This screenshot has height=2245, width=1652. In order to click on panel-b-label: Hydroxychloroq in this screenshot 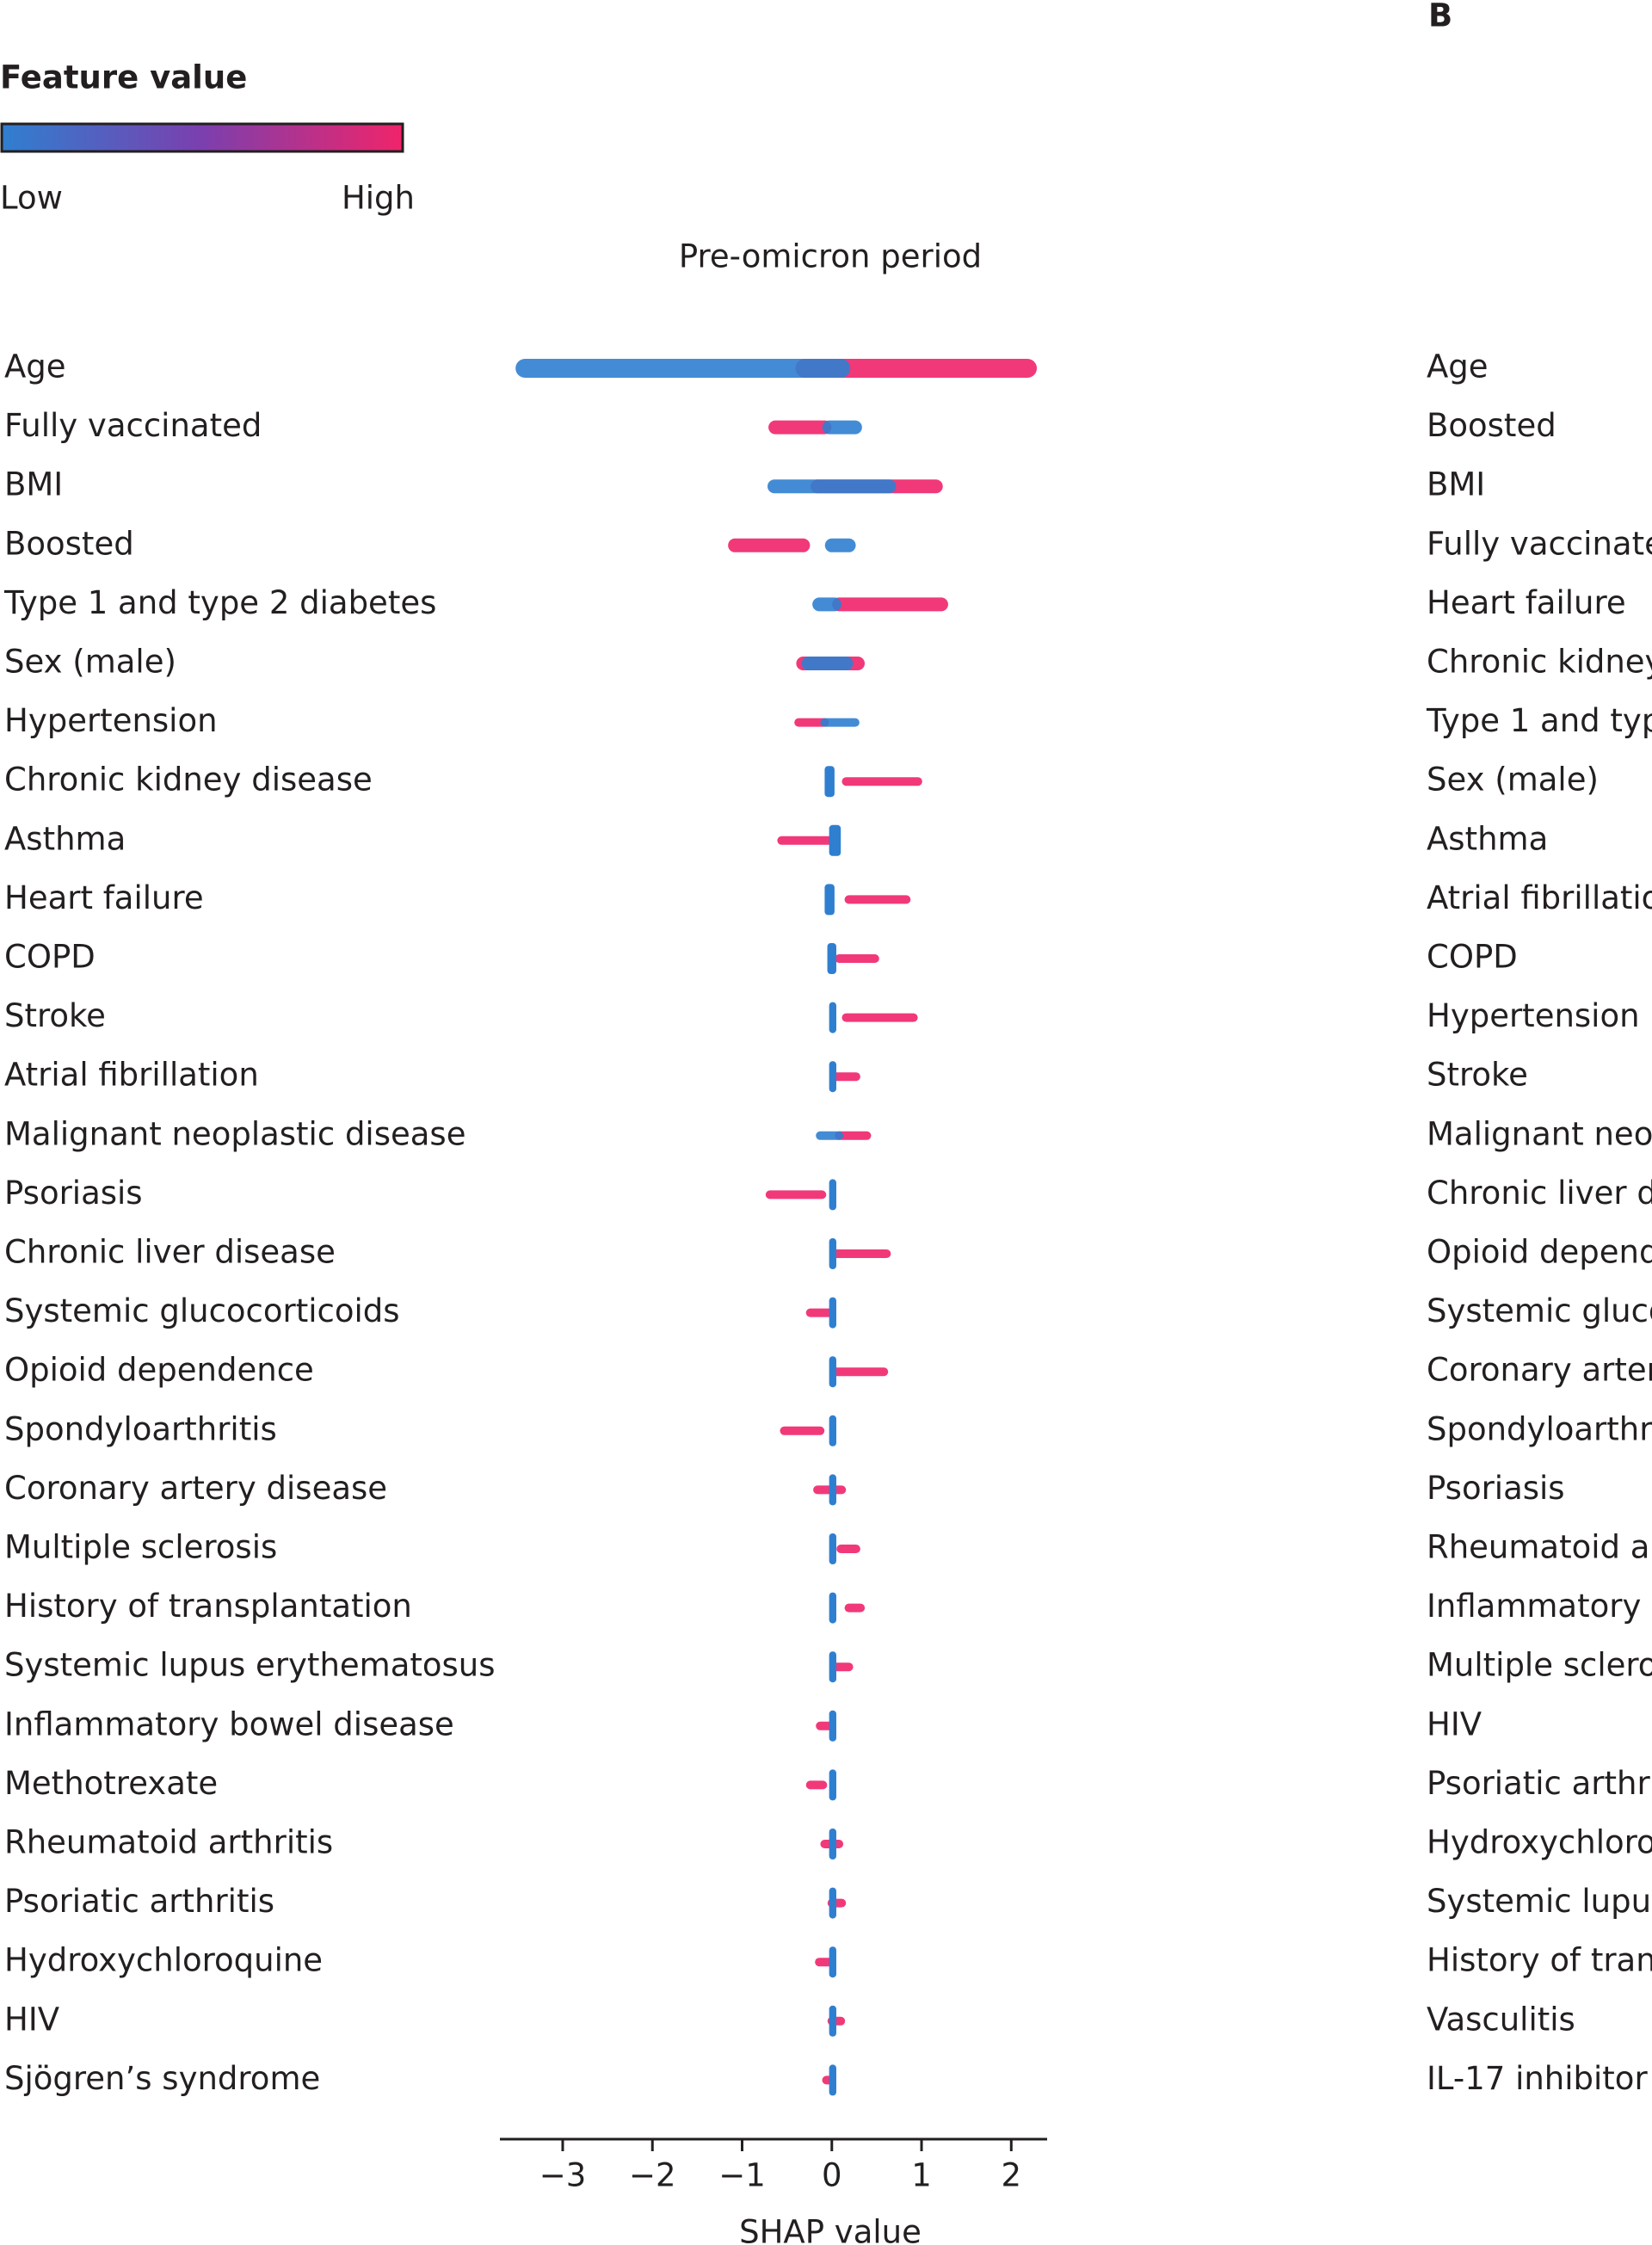, I will do `click(1539, 1842)`.